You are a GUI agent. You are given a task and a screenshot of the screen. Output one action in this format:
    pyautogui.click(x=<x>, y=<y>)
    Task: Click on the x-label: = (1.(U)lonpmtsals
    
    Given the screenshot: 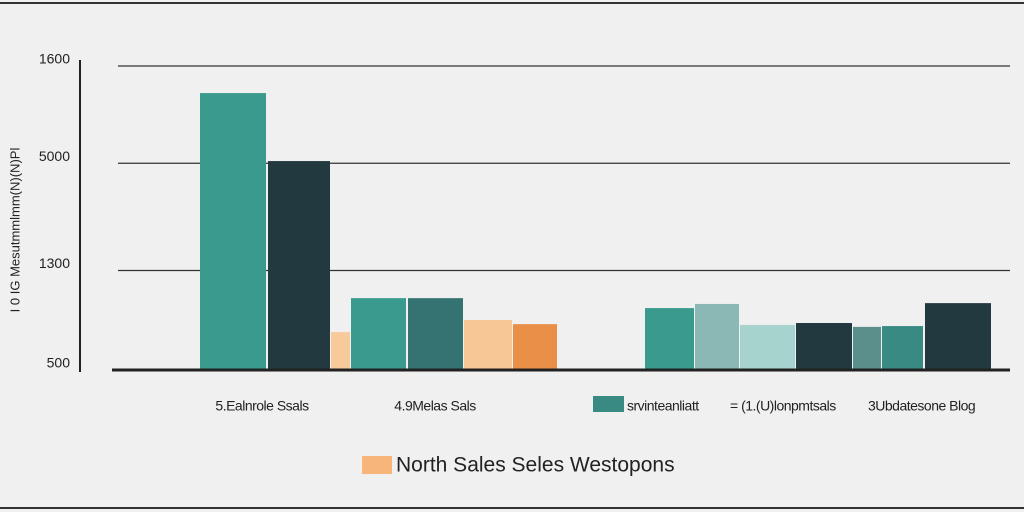 What is the action you would take?
    pyautogui.click(x=783, y=406)
    